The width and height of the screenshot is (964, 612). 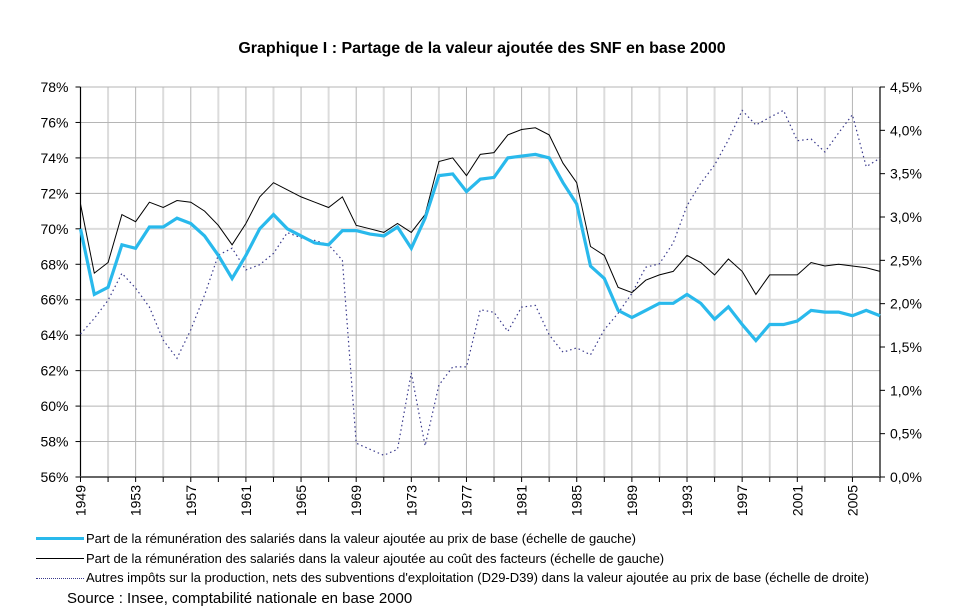 What do you see at coordinates (852, 500) in the screenshot?
I see `x-tick-label: 2005` at bounding box center [852, 500].